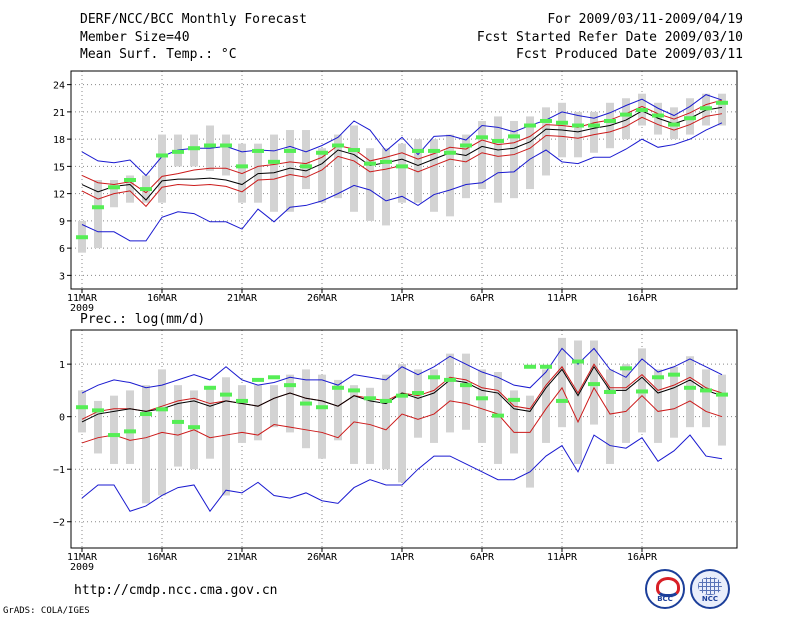  Describe the element at coordinates (242, 557) in the screenshot. I see `panel2-x-tick-label-2: 21MAR` at that location.